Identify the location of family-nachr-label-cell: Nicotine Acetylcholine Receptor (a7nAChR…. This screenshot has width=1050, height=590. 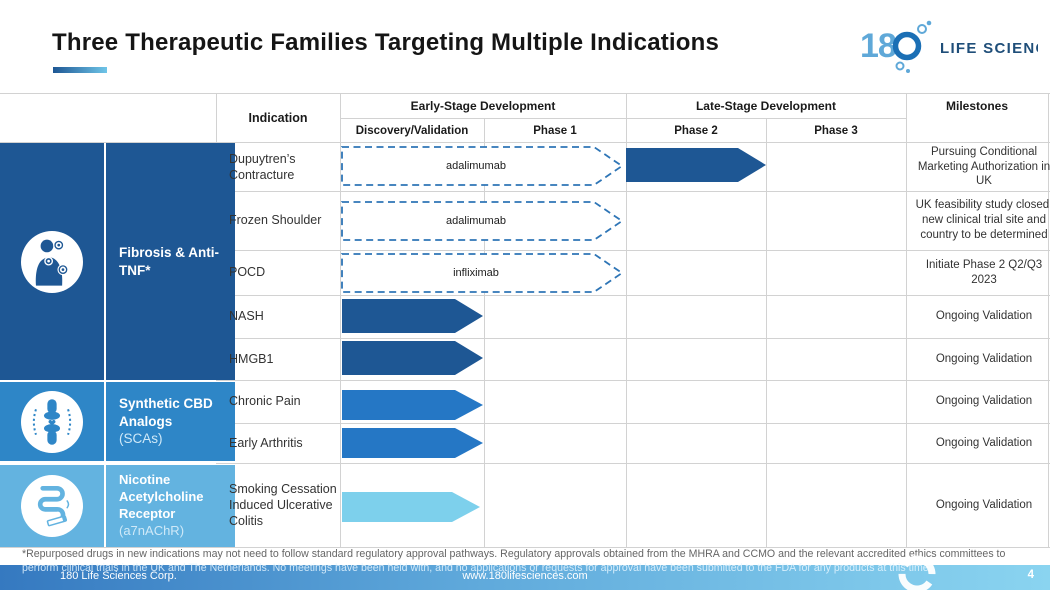
(170, 506).